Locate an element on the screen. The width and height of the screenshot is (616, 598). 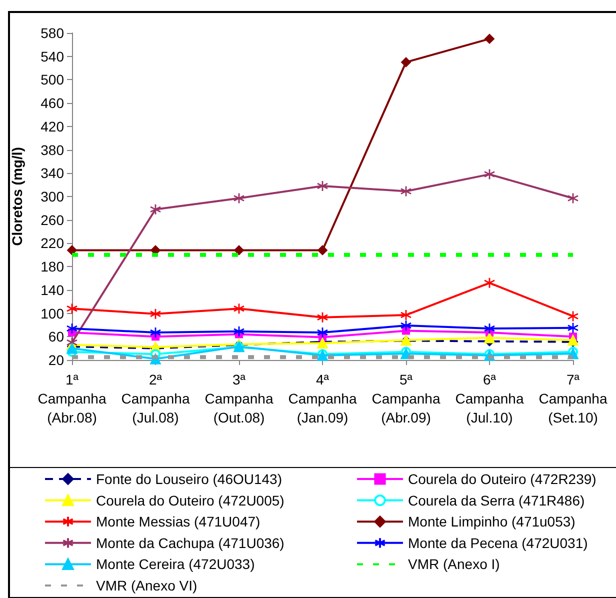
x-tick-label: 1ª Campanha (Abr.08) is located at coordinates (72, 399).